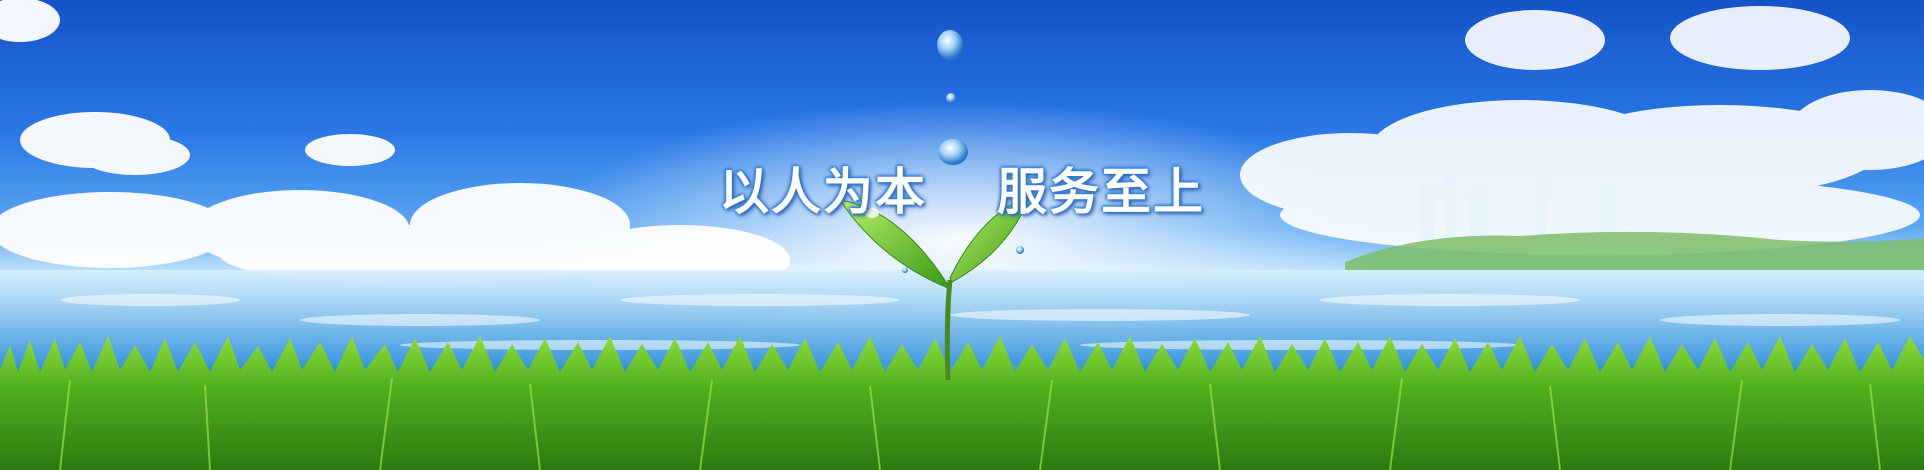 The width and height of the screenshot is (1924, 470). Describe the element at coordinates (823, 192) in the screenshot. I see `slogan-left: 以人为本` at that location.